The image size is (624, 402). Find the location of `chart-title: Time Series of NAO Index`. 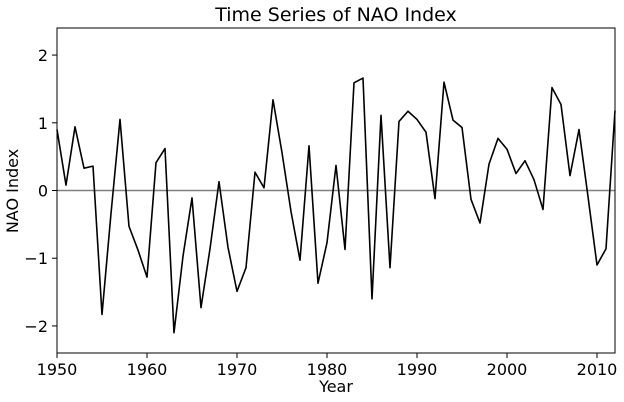

chart-title: Time Series of NAO Index is located at coordinates (335, 15).